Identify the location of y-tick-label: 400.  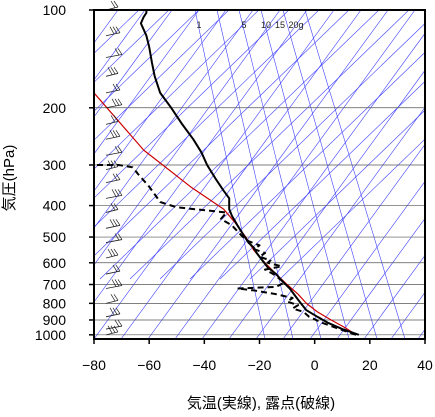
(55, 206).